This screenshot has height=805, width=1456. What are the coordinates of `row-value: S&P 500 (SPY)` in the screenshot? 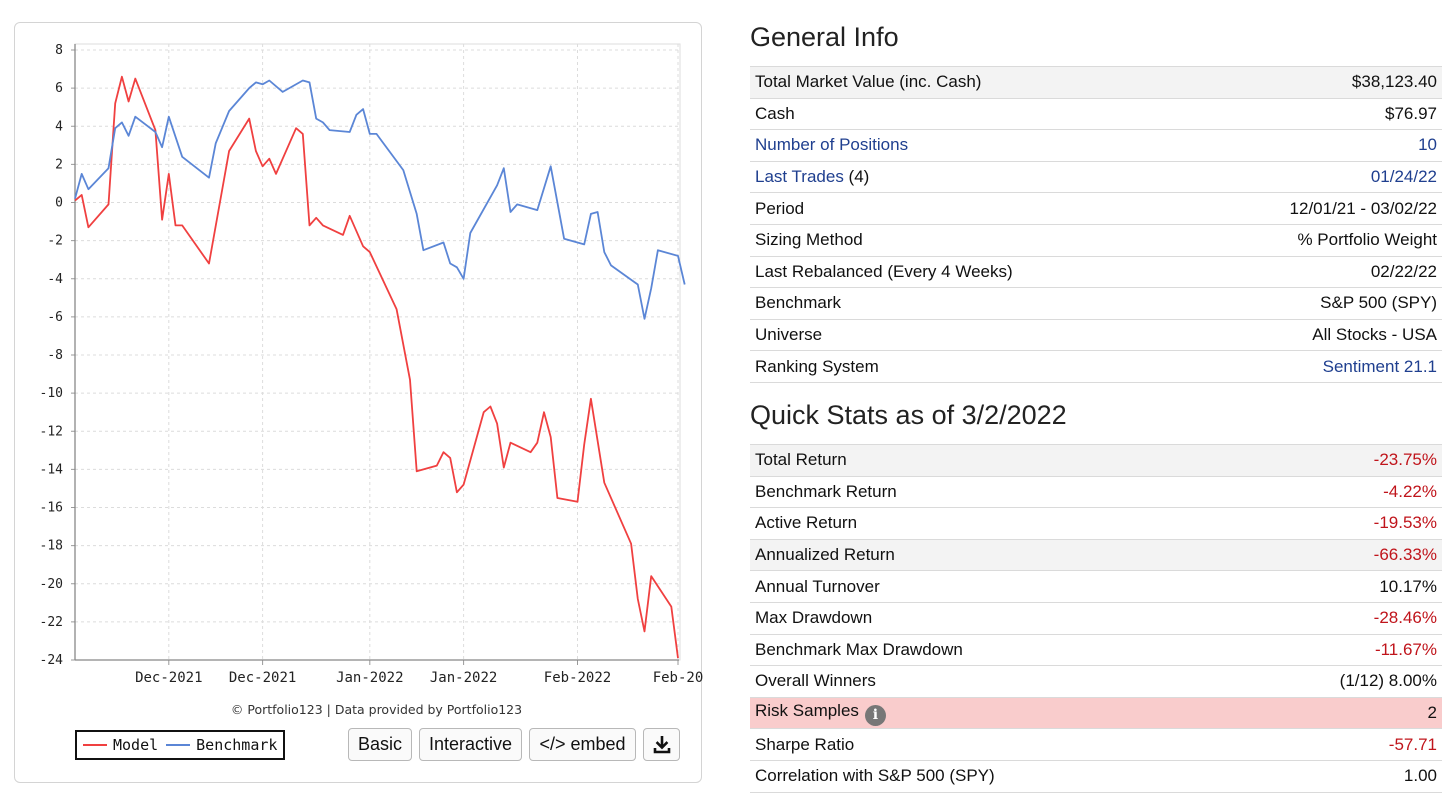 It's located at (1378, 303).